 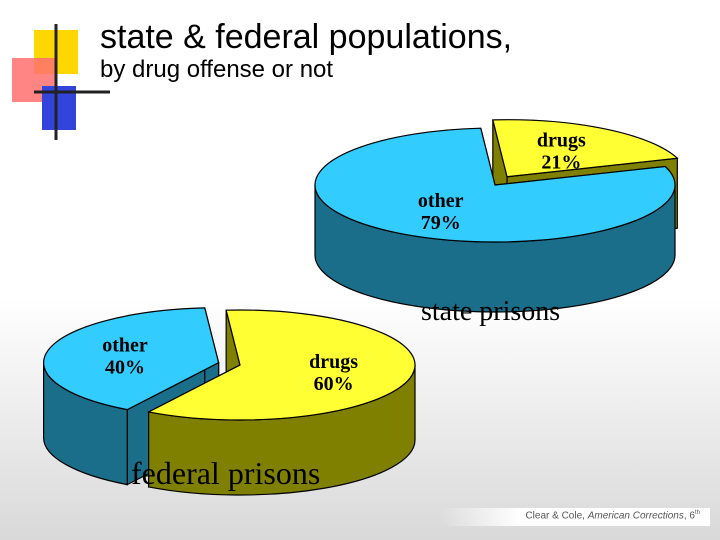 What do you see at coordinates (689, 516) in the screenshot?
I see `credit-edition: , 6` at bounding box center [689, 516].